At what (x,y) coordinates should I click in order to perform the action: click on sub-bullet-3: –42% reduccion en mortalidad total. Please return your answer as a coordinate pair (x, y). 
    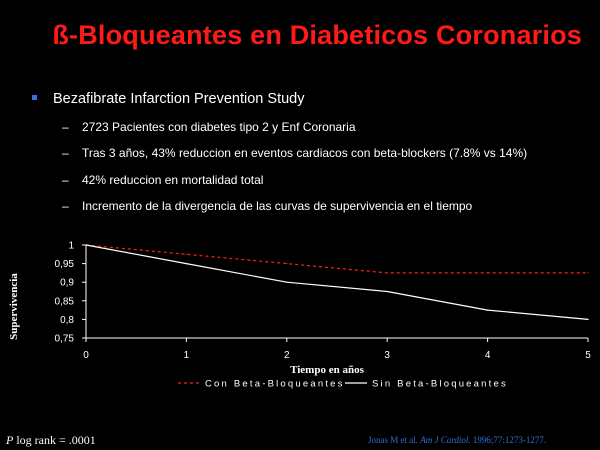
    Looking at the image, I should click on (163, 180).